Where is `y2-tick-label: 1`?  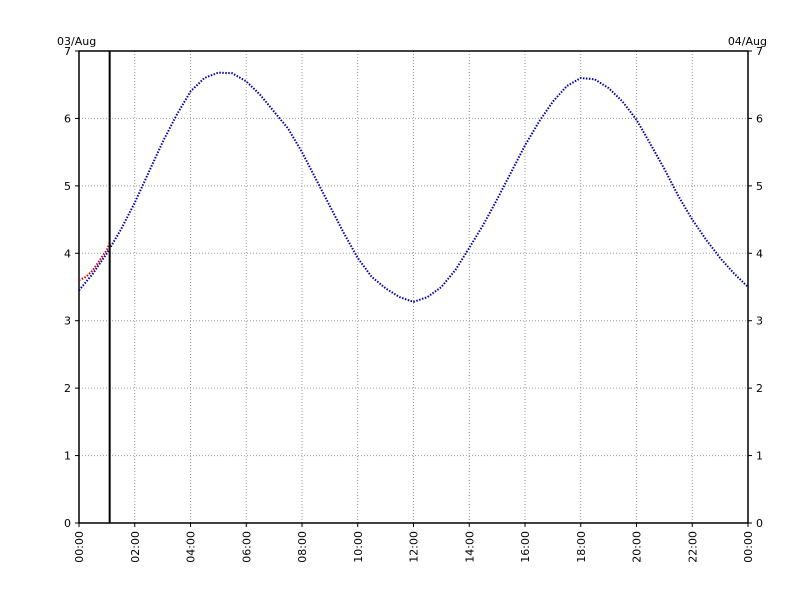
y2-tick-label: 1 is located at coordinates (759, 456).